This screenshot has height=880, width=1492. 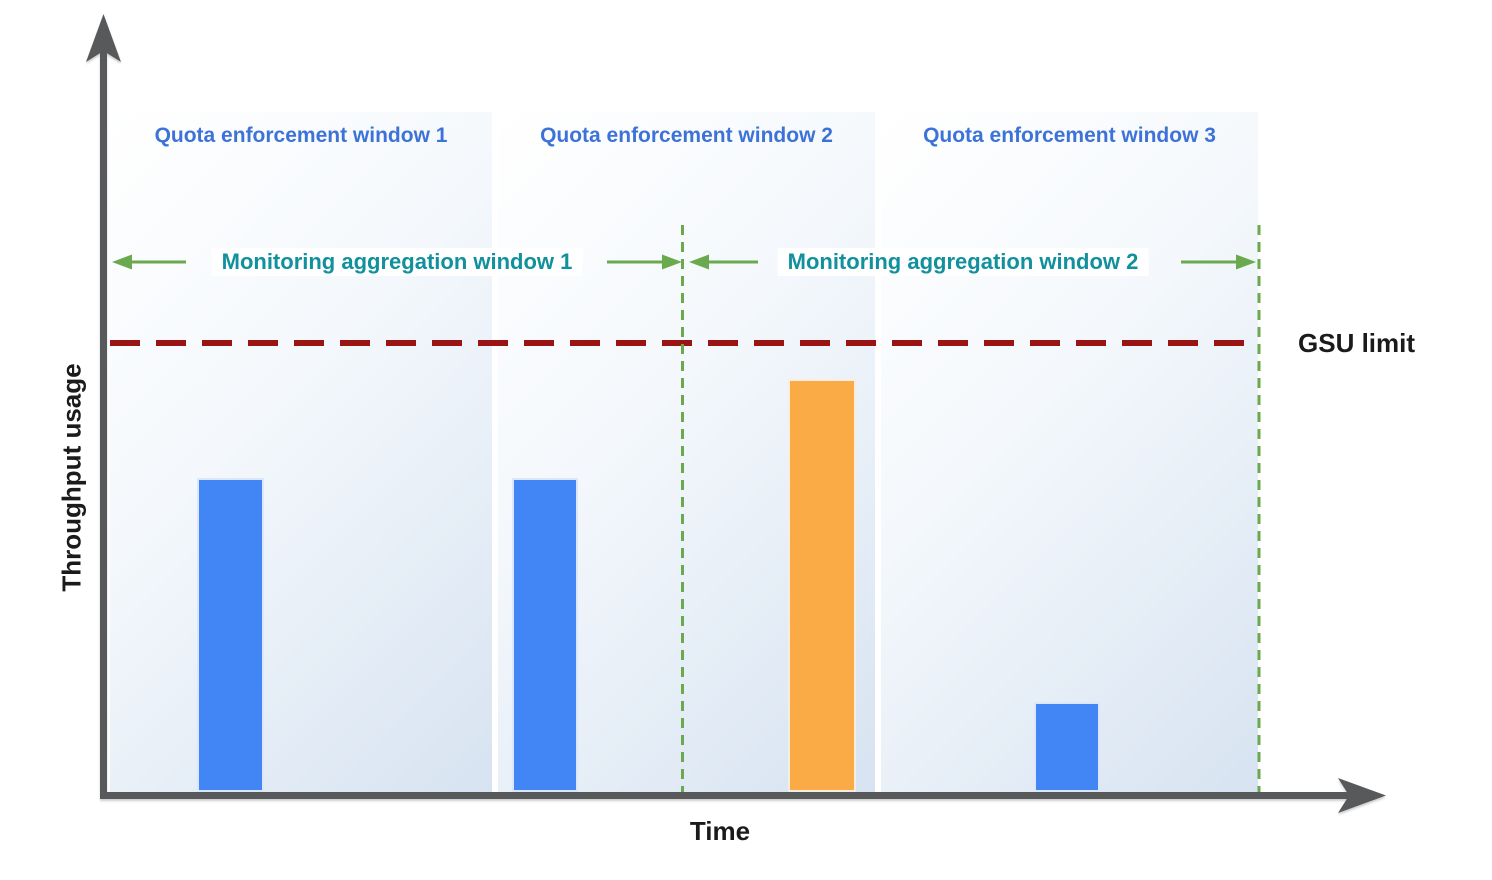 I want to click on monitoring-window-2-label: Monitoring aggregation window 2, so click(x=963, y=262).